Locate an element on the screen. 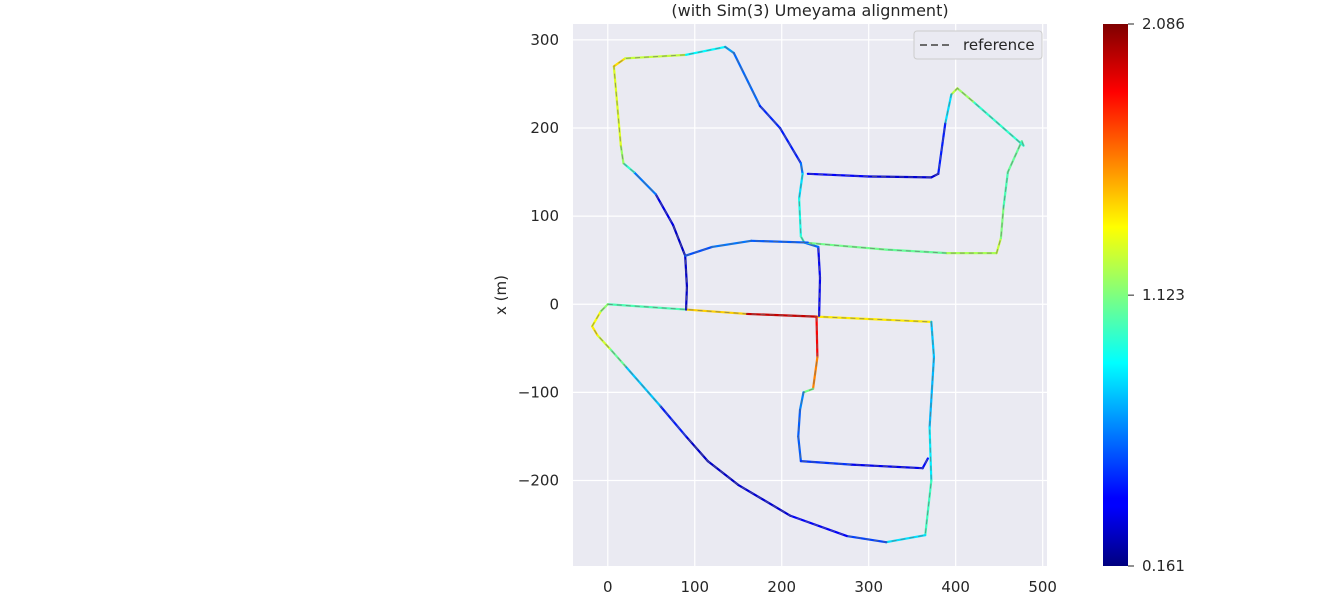 The image size is (1322, 600). colorbar-tick-label: 2.086 is located at coordinates (1163, 24).